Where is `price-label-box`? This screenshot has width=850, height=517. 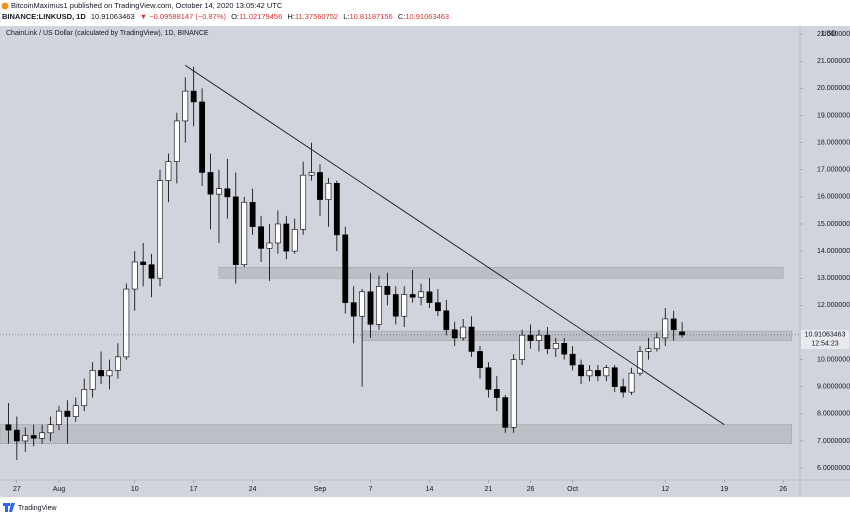
price-label-box is located at coordinates (825, 339).